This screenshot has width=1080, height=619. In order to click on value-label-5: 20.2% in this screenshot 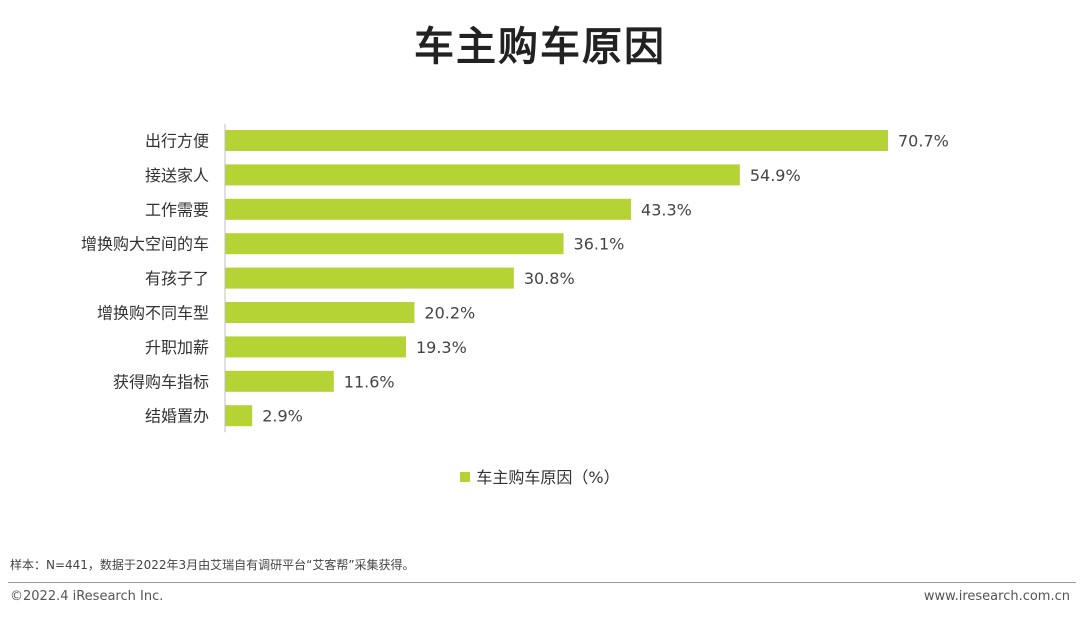, I will do `click(449, 313)`.